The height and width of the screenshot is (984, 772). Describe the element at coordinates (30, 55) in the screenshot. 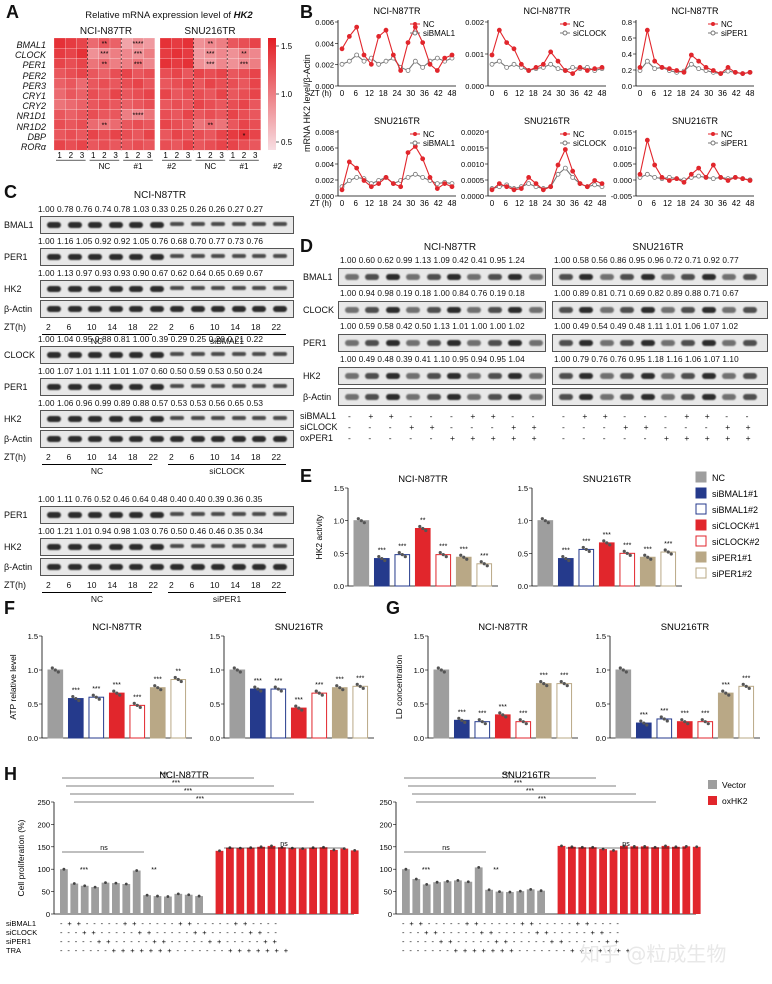

I see `gene-label: CLOCK` at that location.